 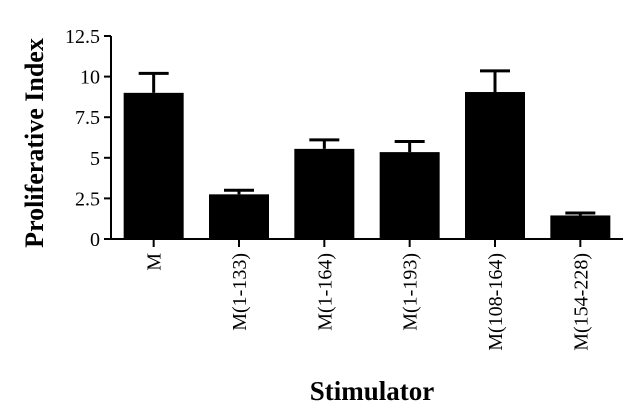 I want to click on y-axis-label: Proliferative Index, so click(x=34, y=143).